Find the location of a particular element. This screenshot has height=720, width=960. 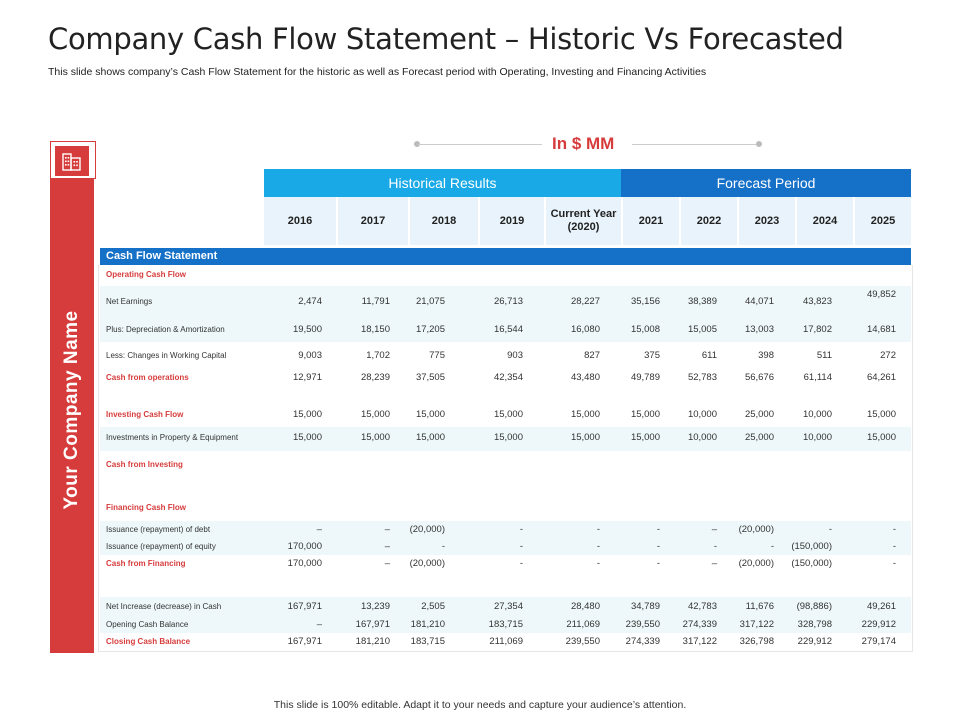

row-label: Financing Cash Flow is located at coordinates (146, 507).